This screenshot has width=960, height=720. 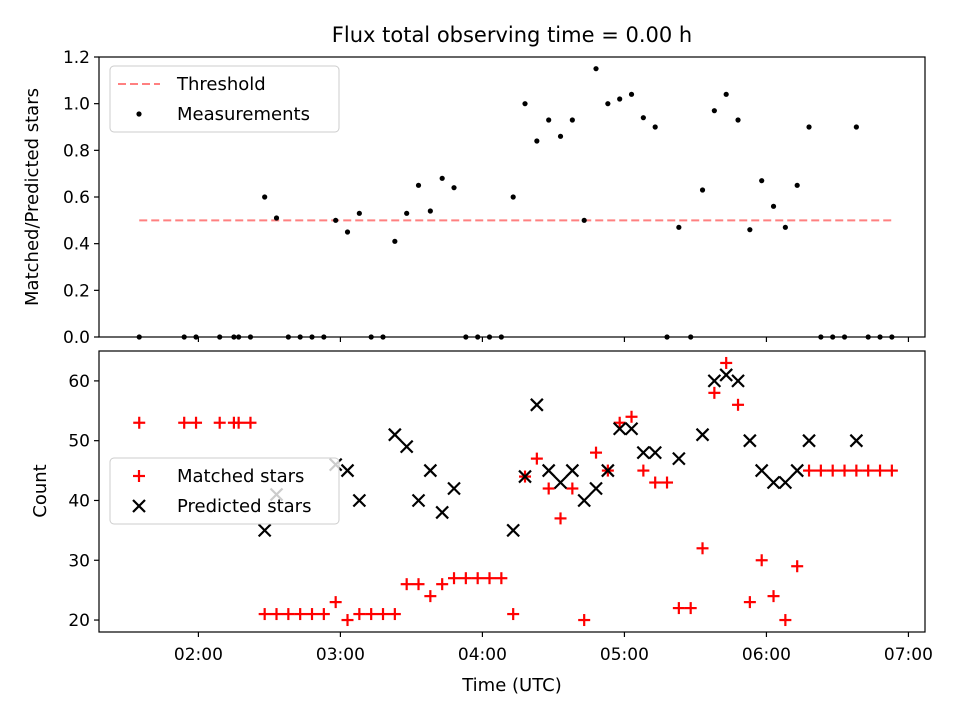 I want to click on top-y-tick-label: 1.0, so click(x=76, y=105).